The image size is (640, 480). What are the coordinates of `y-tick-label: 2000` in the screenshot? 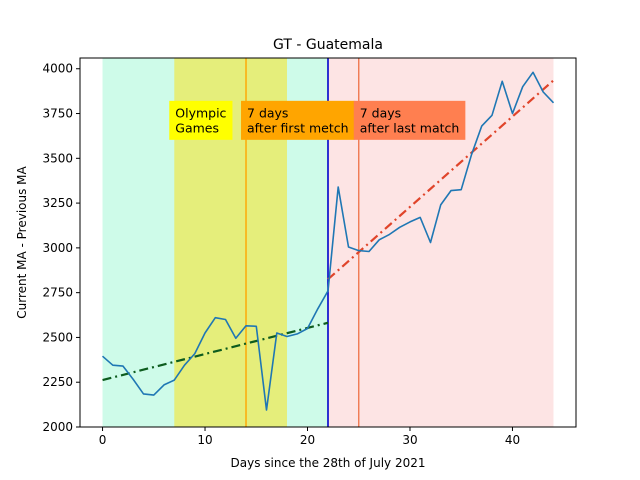 It's located at (57, 427).